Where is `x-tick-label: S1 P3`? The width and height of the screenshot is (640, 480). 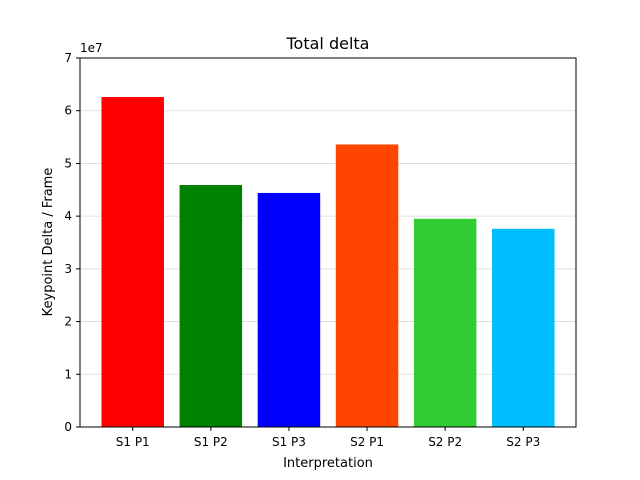 x-tick-label: S1 P3 is located at coordinates (289, 442).